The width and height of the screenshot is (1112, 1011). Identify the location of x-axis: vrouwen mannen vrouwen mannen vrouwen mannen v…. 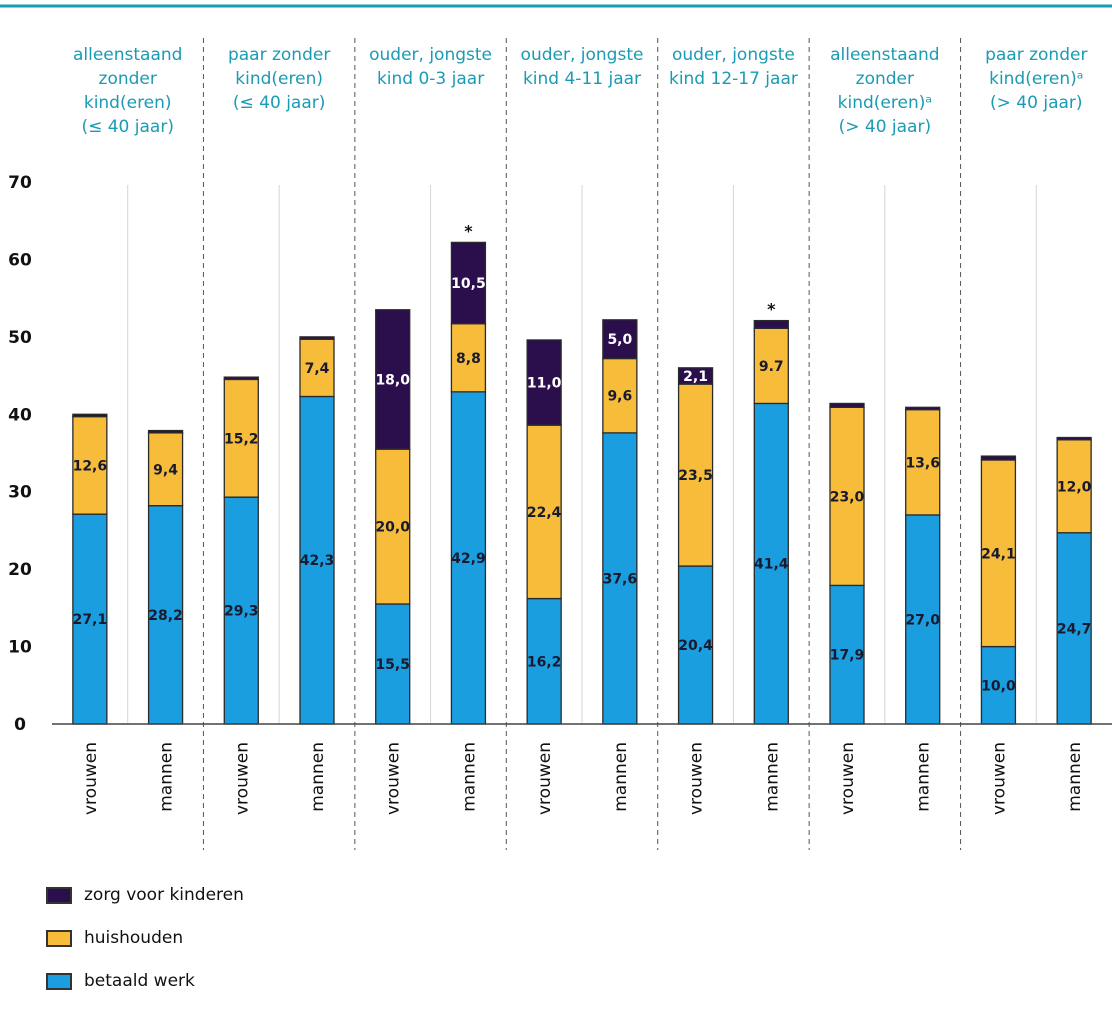
(582, 769).